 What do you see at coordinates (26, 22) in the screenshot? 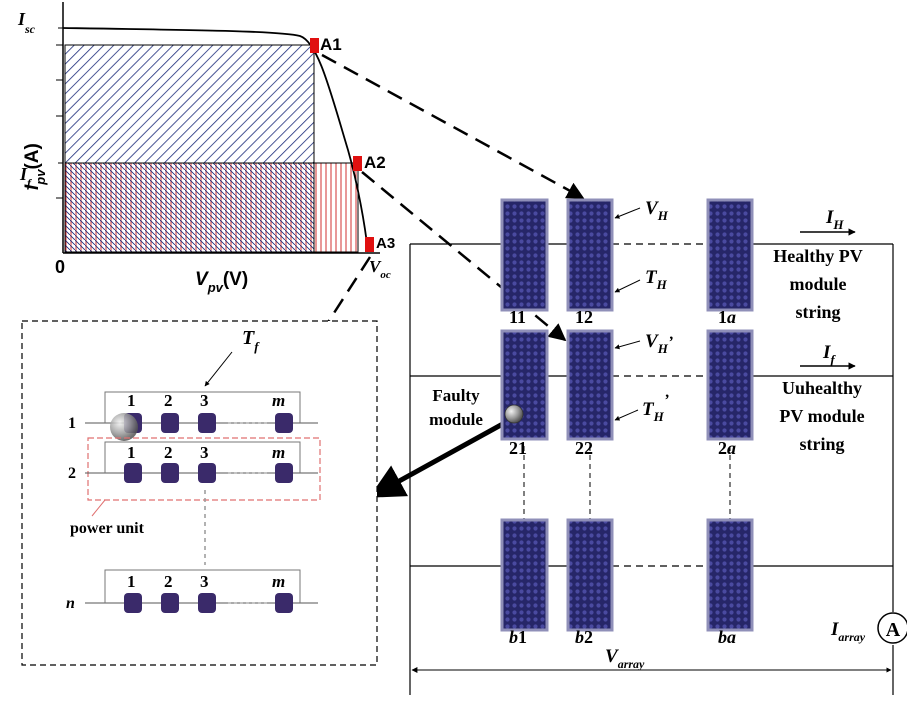
I see `isc-label: Isc` at bounding box center [26, 22].